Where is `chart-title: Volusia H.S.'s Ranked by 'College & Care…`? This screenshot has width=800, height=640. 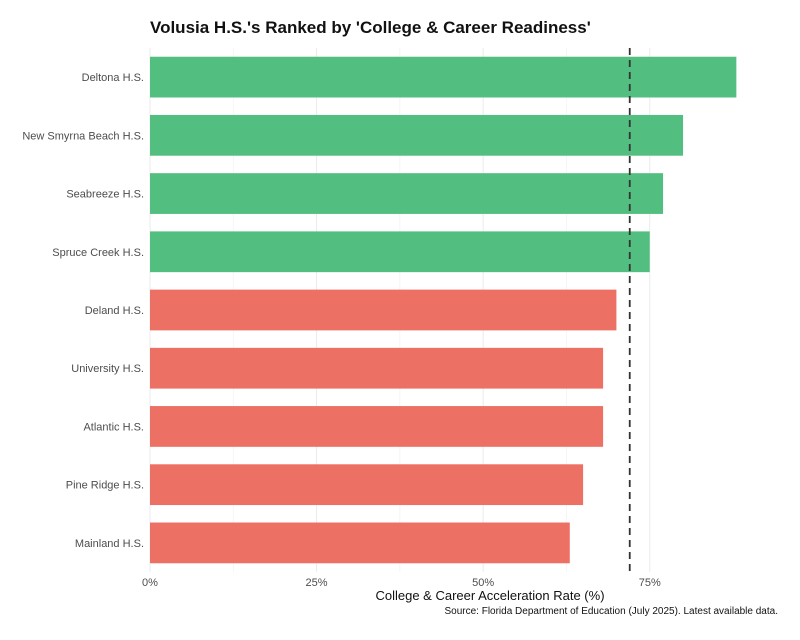 chart-title: Volusia H.S.'s Ranked by 'College & Care… is located at coordinates (370, 27).